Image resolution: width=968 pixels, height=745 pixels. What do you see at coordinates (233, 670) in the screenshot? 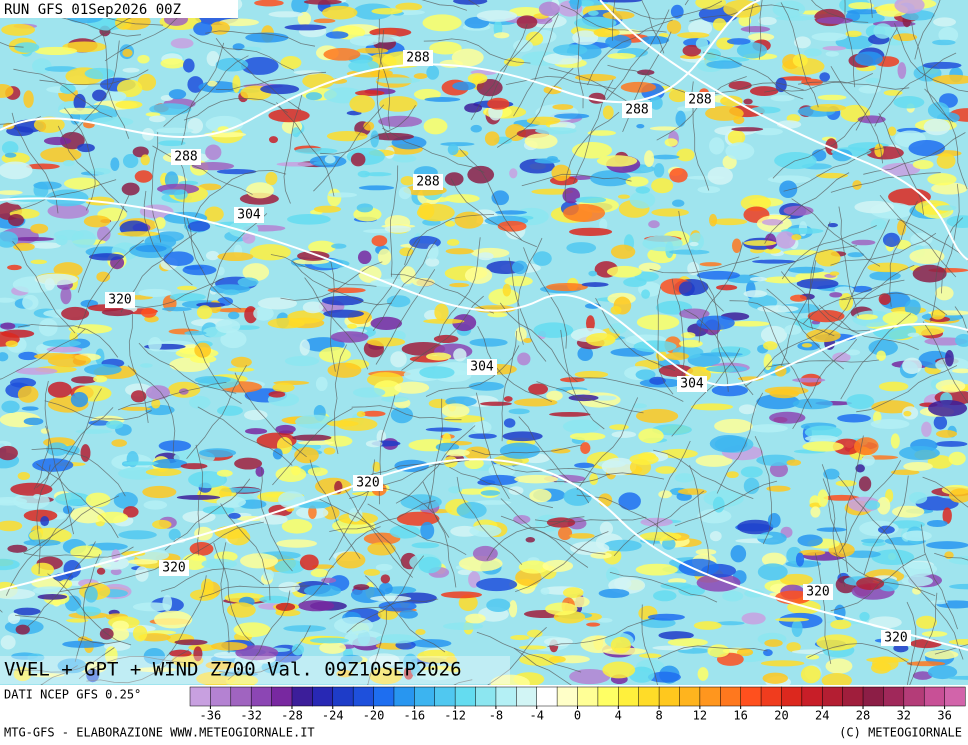
I see `map-title: VVEL + GPT + WIND Z700 Val. 09Z10SEP2026` at bounding box center [233, 670].